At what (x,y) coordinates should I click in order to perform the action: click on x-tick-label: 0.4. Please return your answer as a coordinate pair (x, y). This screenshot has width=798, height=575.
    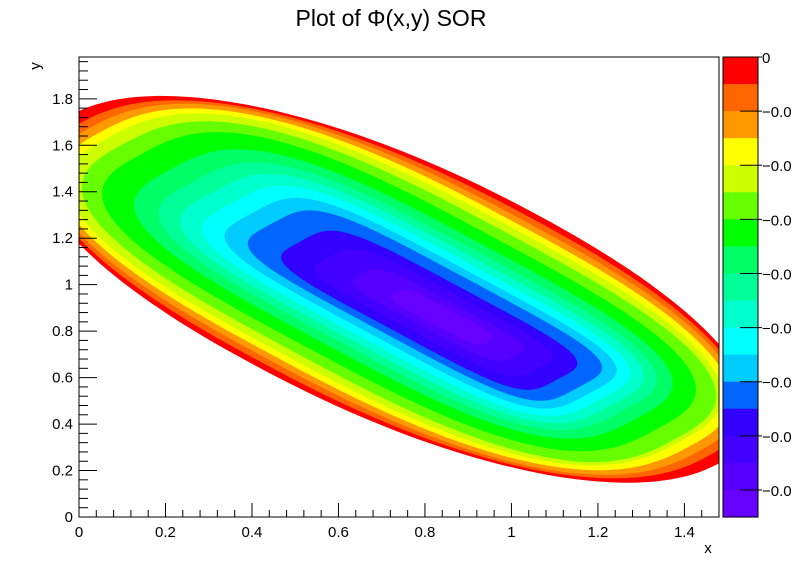
    Looking at the image, I should click on (252, 532).